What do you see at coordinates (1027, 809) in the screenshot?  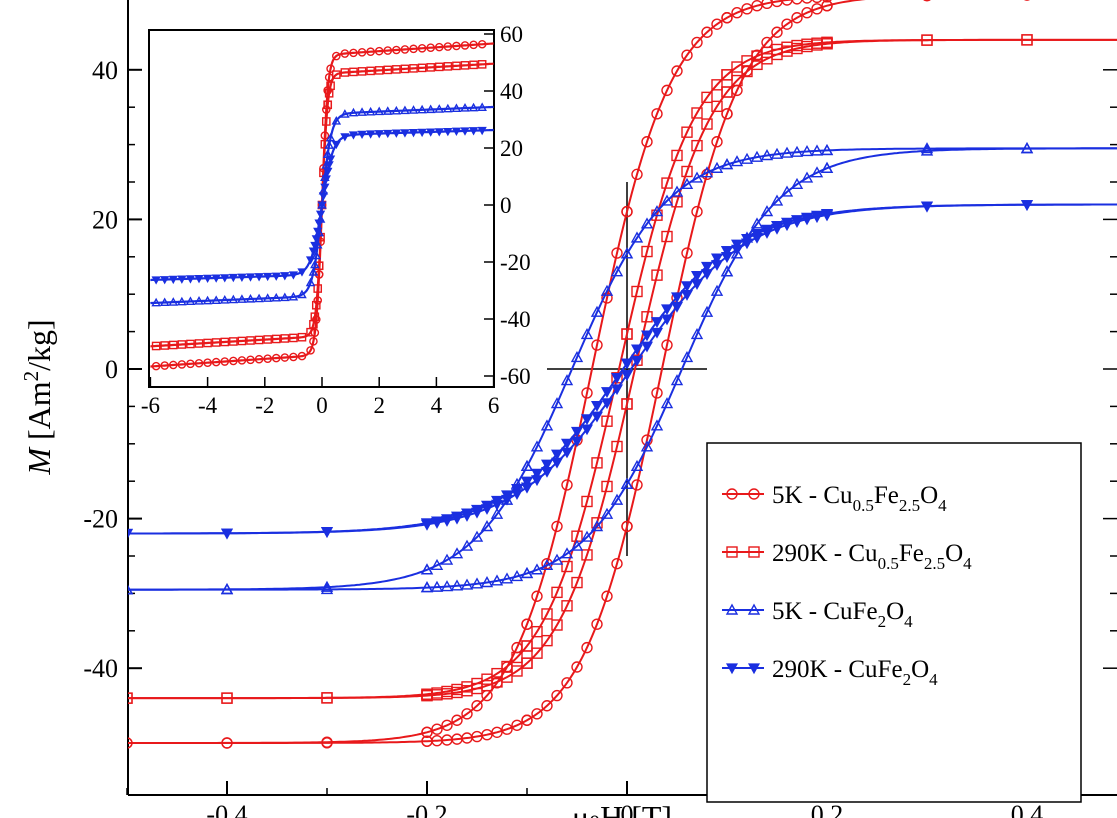 I see `x-tick-label: 0.4` at bounding box center [1027, 809].